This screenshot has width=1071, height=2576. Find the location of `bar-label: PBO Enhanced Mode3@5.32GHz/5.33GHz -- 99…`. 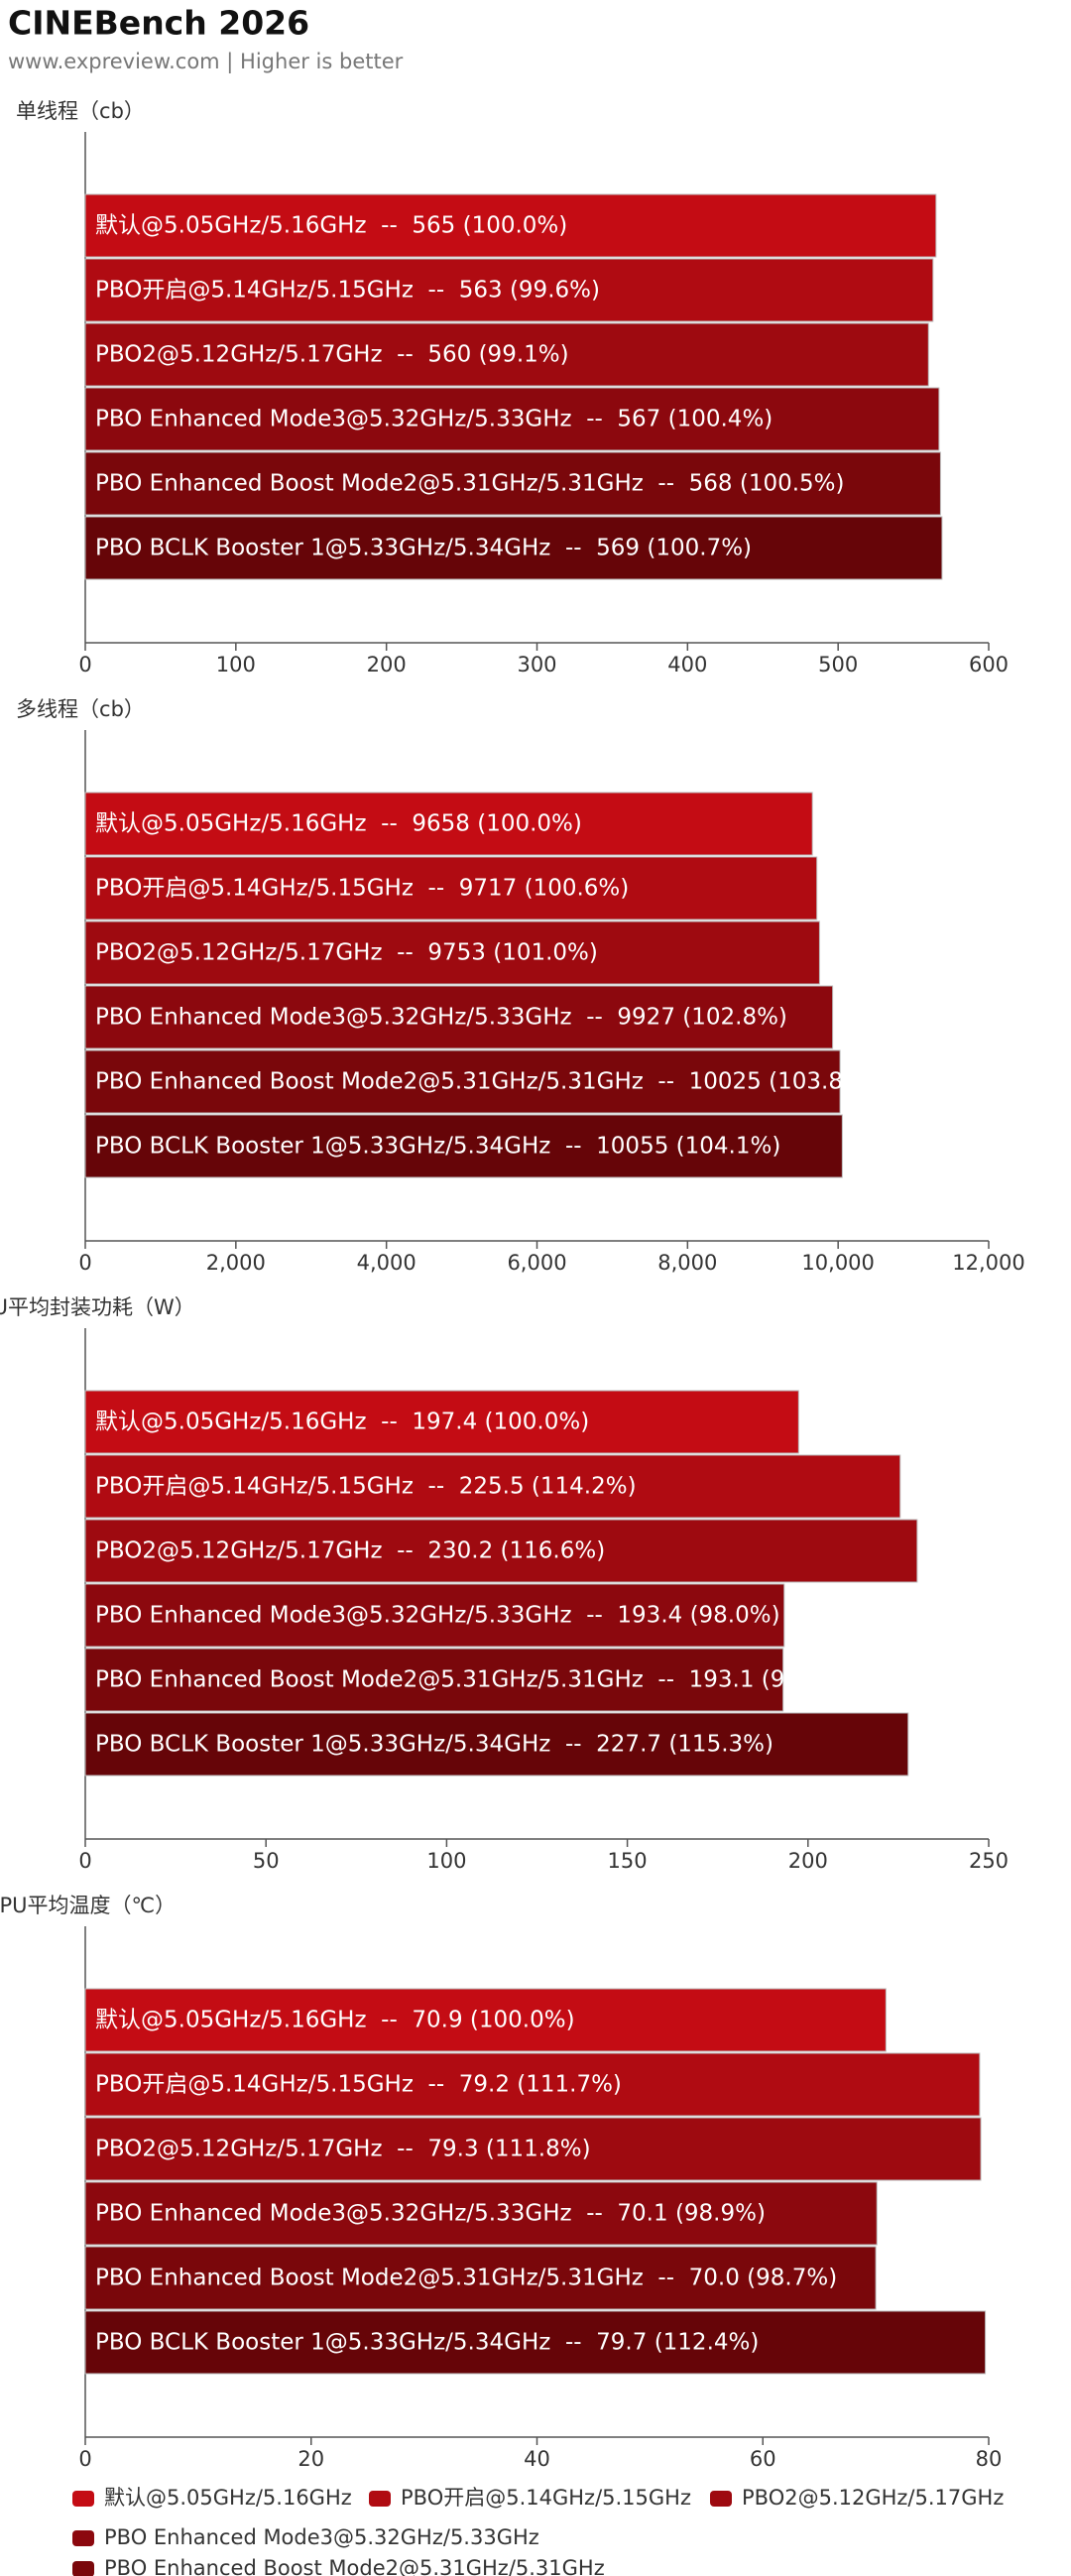

bar-label: PBO Enhanced Mode3@5.32GHz/5.33GHz -- 99… is located at coordinates (441, 1018).